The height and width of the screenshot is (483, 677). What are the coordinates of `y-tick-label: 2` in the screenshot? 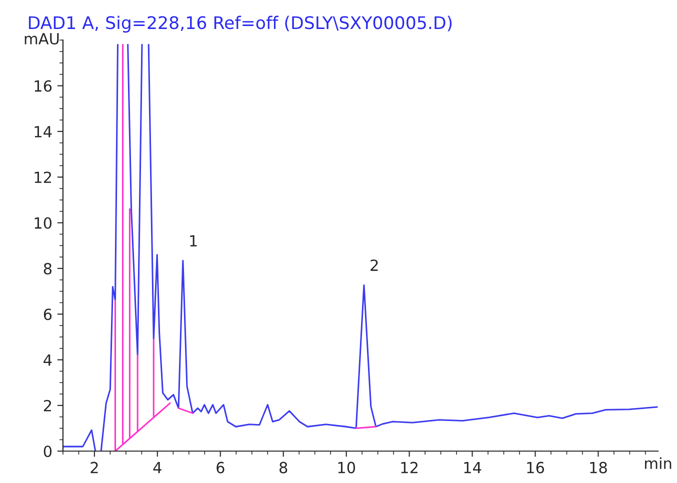 It's located at (48, 406).